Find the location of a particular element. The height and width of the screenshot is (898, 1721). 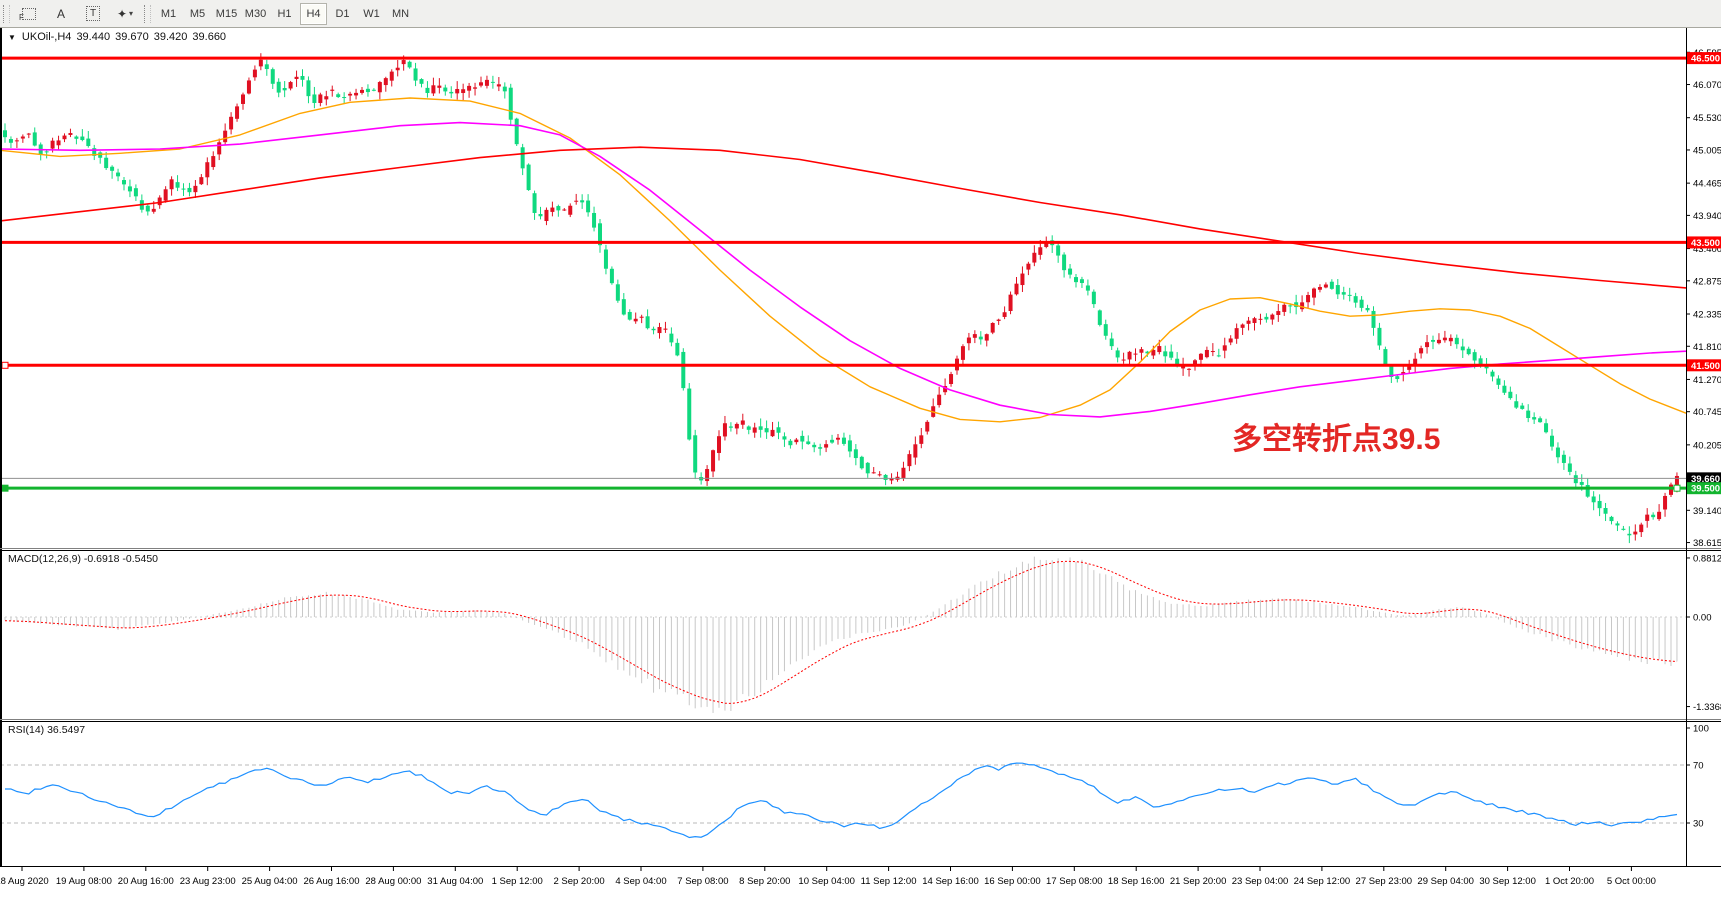

price-tick-label: 43.940 is located at coordinates (1707, 216).